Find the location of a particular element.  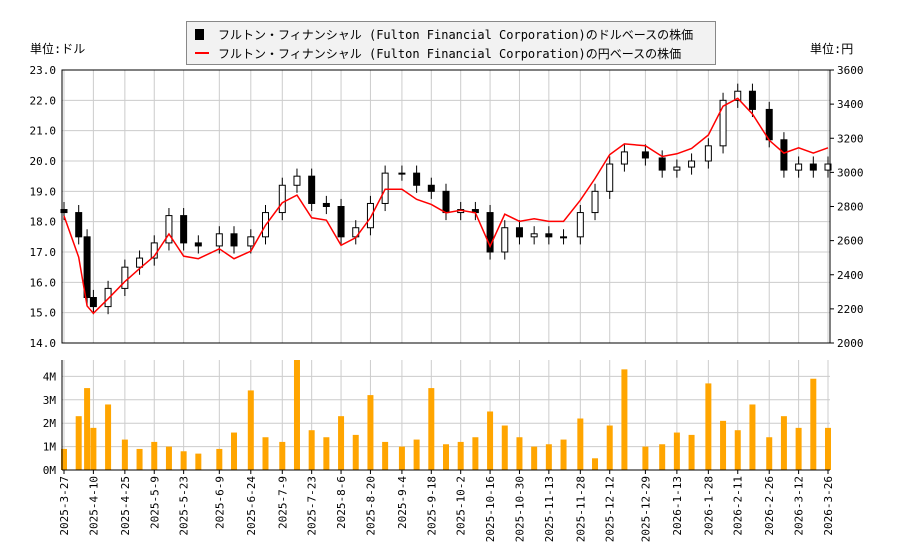

left-tick-label: 21.0 is located at coordinates (43, 131).